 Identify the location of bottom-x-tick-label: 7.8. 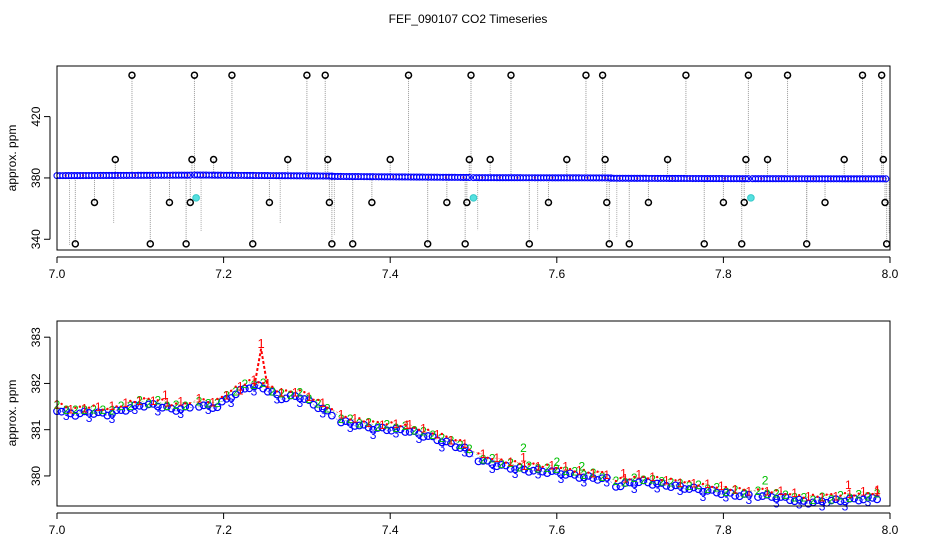
(723, 530).